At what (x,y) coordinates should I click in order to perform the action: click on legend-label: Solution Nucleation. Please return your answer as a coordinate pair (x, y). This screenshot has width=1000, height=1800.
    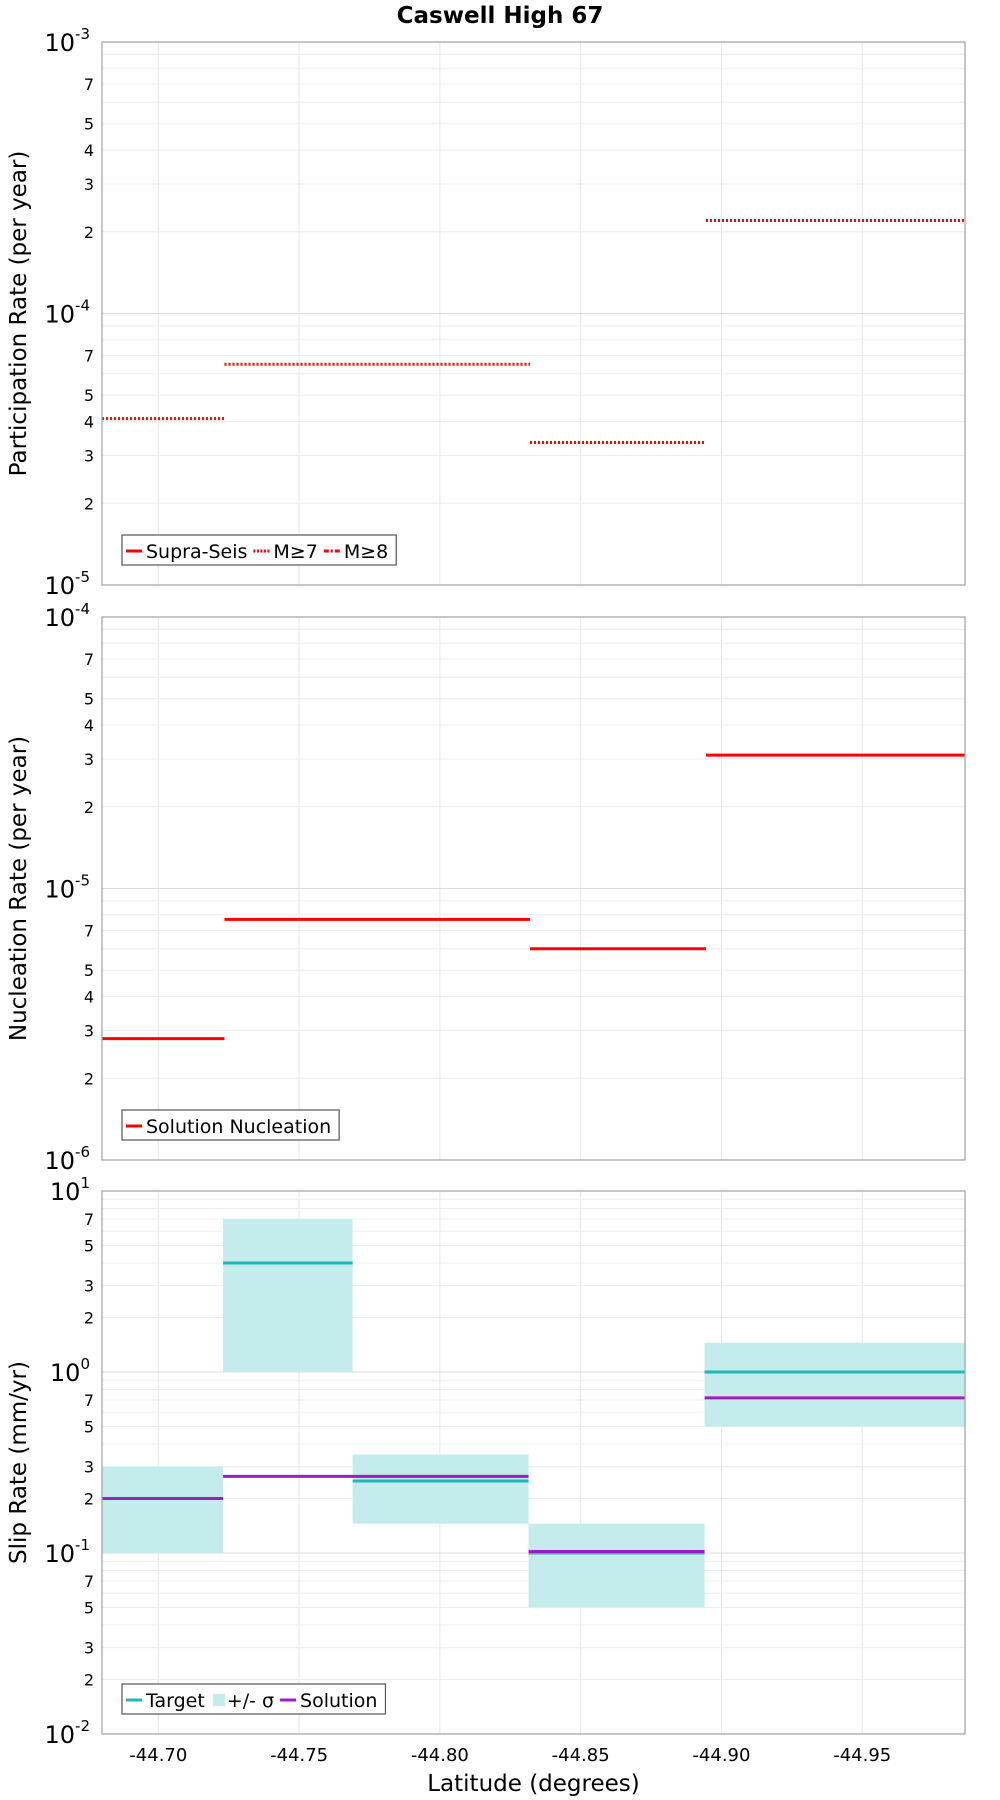
    Looking at the image, I should click on (238, 1127).